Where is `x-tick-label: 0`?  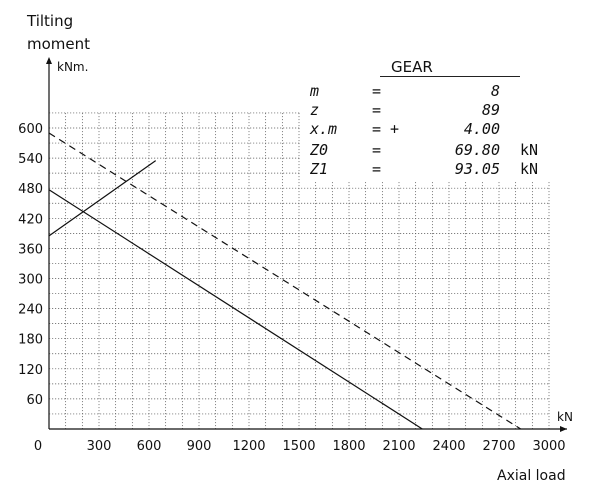 x-tick-label: 0 is located at coordinates (38, 446).